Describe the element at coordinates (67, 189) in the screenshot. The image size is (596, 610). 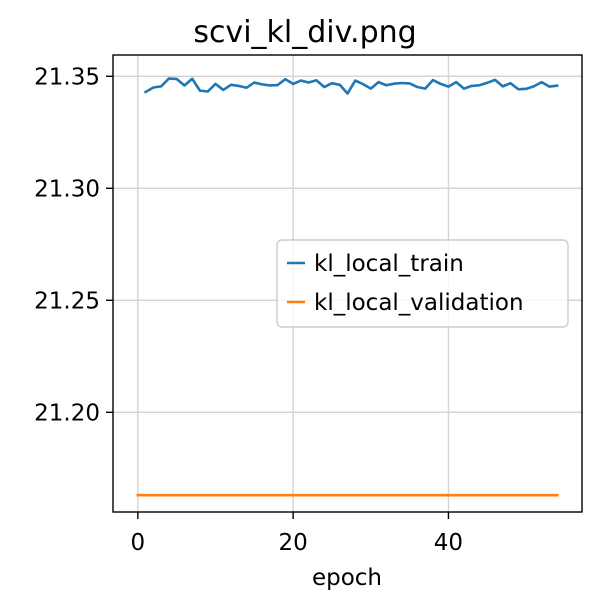
I see `y-tick-label: 21.30` at that location.